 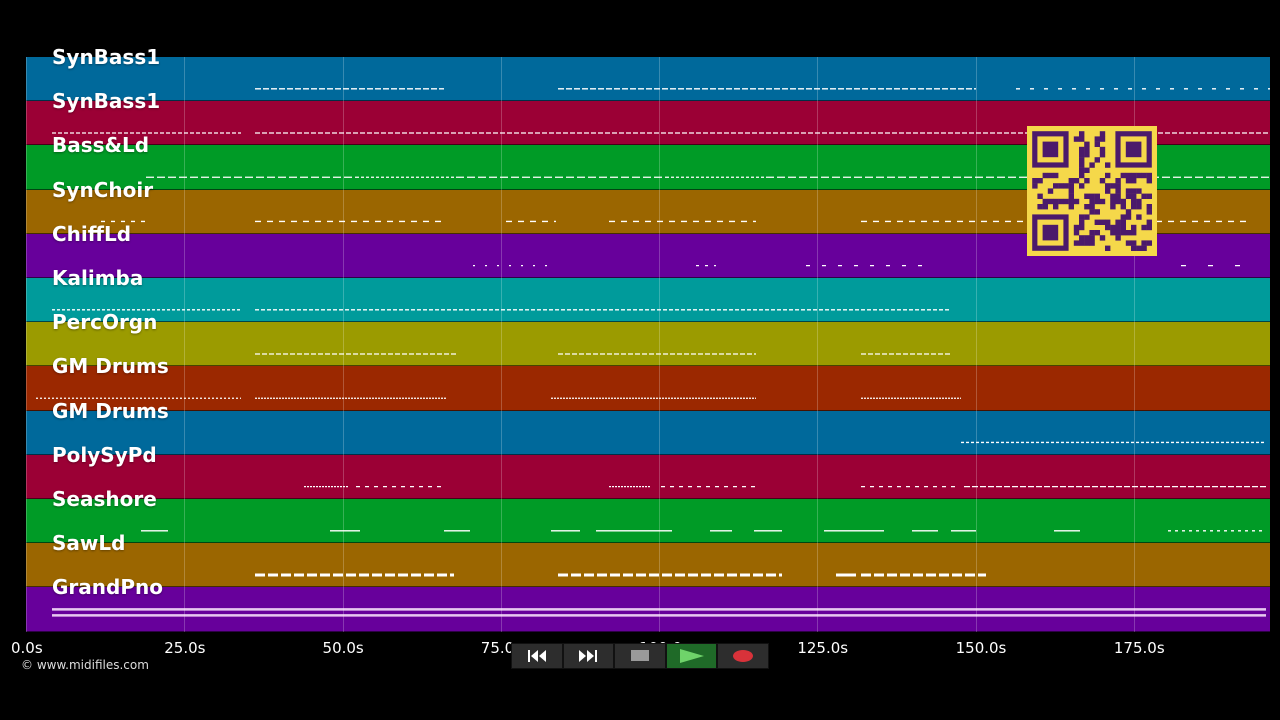 I want to click on track-label: SynBass1, so click(x=106, y=101).